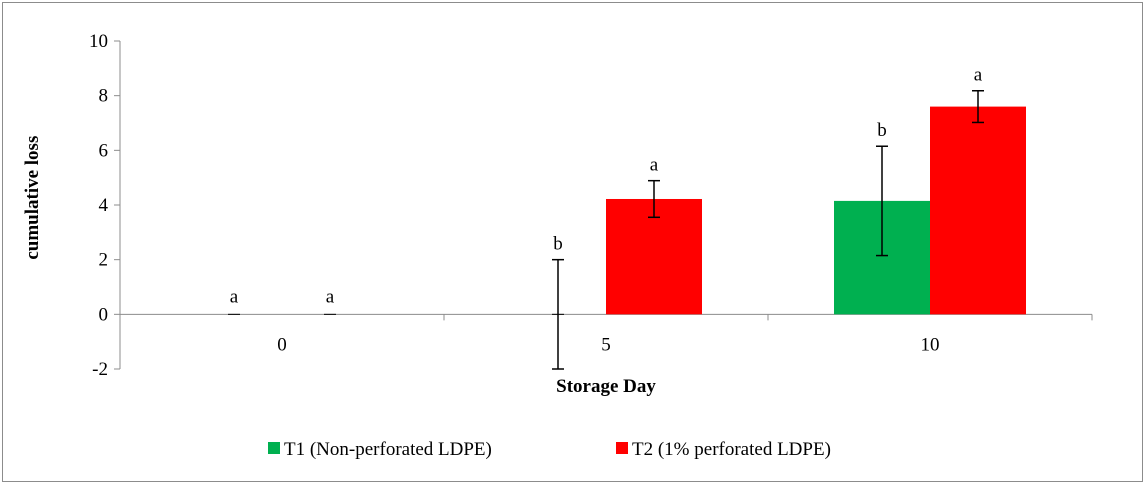 The height and width of the screenshot is (486, 1147). I want to click on x-axis-title: Storage Day, so click(606, 386).